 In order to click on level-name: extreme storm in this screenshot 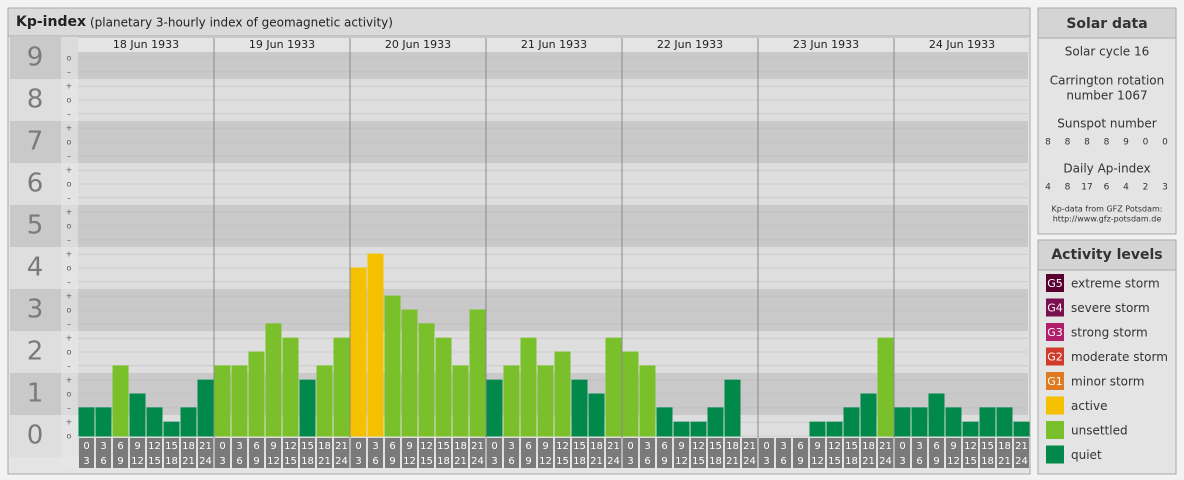, I will do `click(1115, 284)`.